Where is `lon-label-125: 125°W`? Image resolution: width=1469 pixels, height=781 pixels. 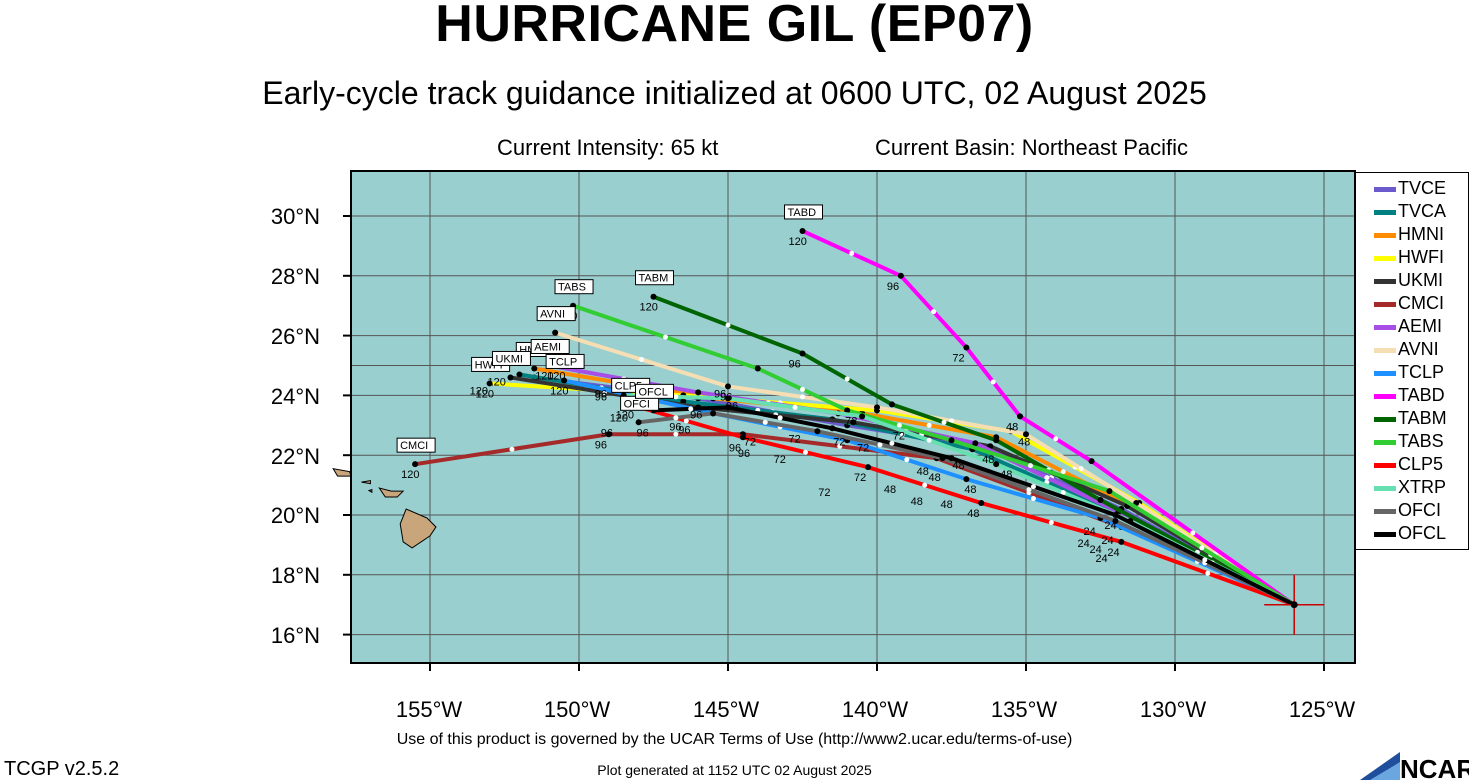
lon-label-125: 125°W is located at coordinates (1322, 709).